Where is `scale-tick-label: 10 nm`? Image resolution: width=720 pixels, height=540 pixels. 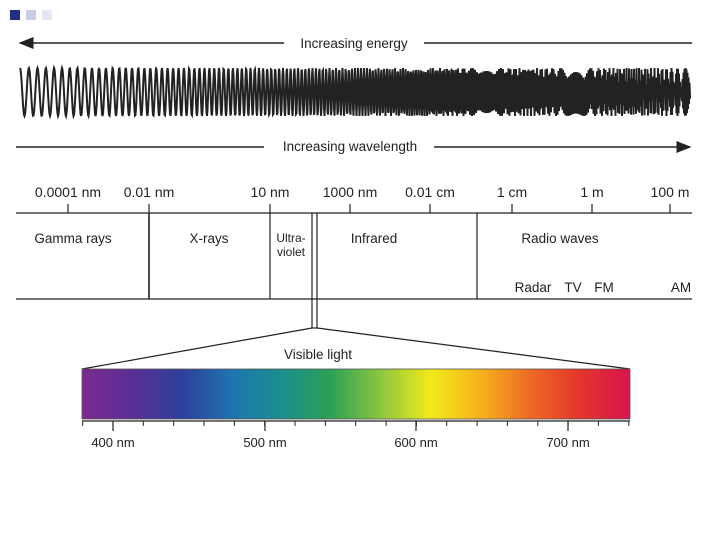
scale-tick-label: 10 nm is located at coordinates (270, 192).